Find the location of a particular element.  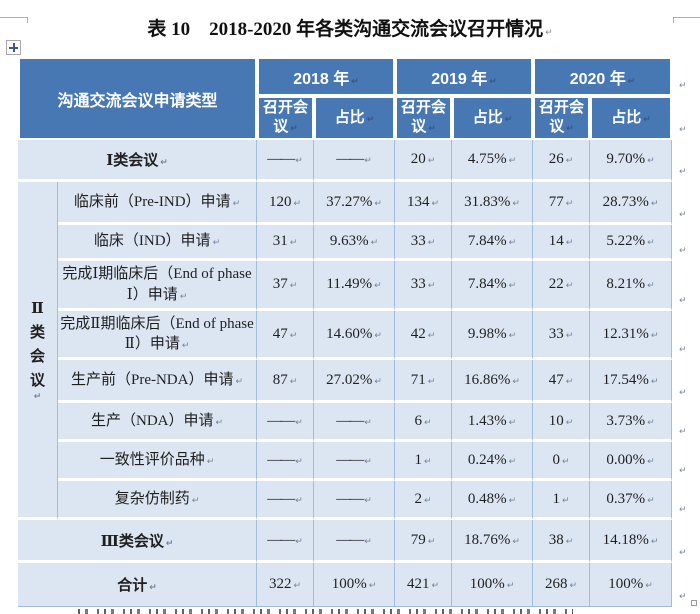

column-header-share-2018: 占比 ↵ is located at coordinates (355, 118).